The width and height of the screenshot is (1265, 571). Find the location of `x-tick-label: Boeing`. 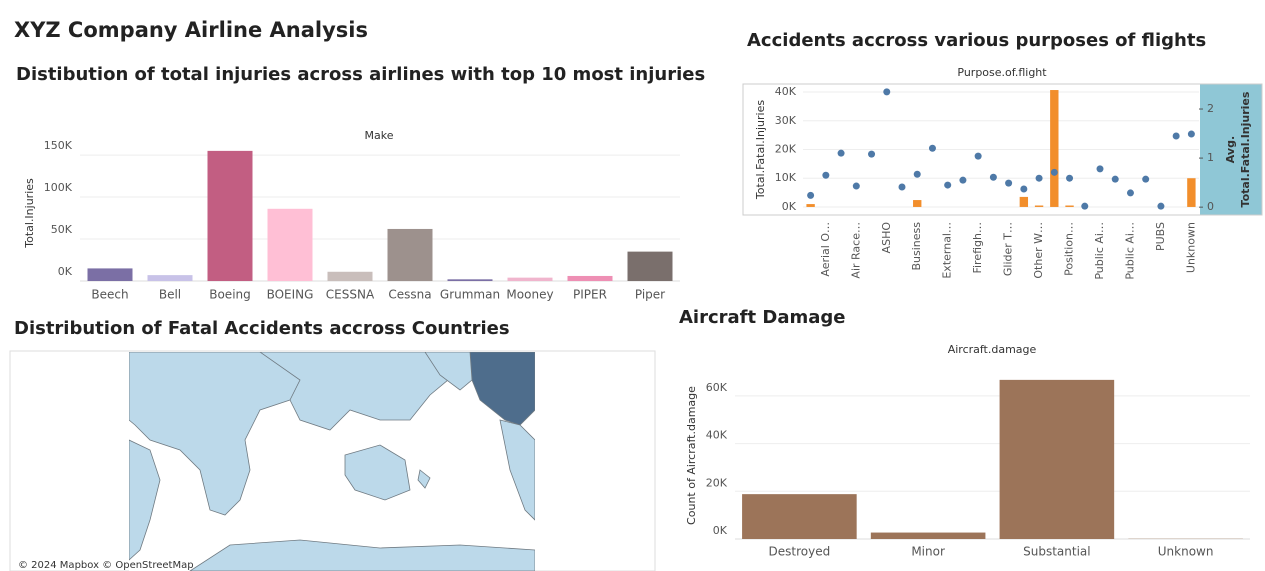

x-tick-label: Boeing is located at coordinates (230, 295).